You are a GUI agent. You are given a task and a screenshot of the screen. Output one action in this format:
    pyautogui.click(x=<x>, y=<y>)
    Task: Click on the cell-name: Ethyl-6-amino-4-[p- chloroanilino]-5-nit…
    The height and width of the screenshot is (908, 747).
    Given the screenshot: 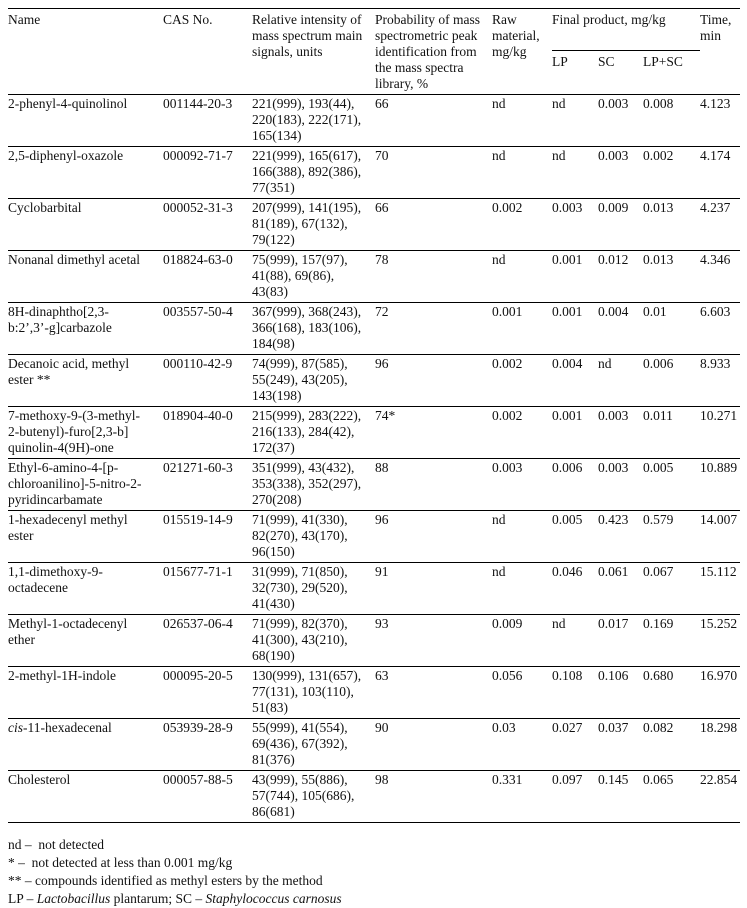 What is the action you would take?
    pyautogui.click(x=85, y=484)
    